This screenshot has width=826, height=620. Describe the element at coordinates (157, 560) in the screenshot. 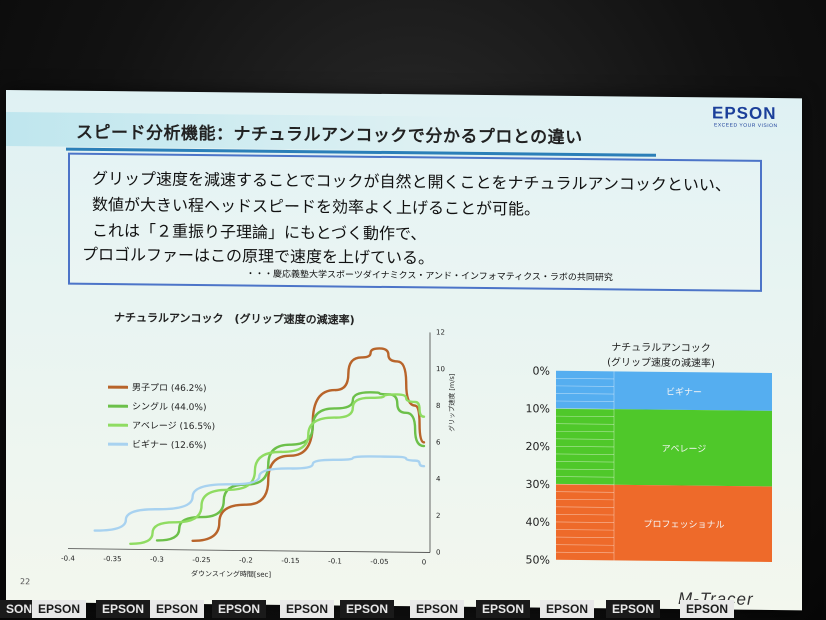

I see `x-tick-label: -0.3` at that location.